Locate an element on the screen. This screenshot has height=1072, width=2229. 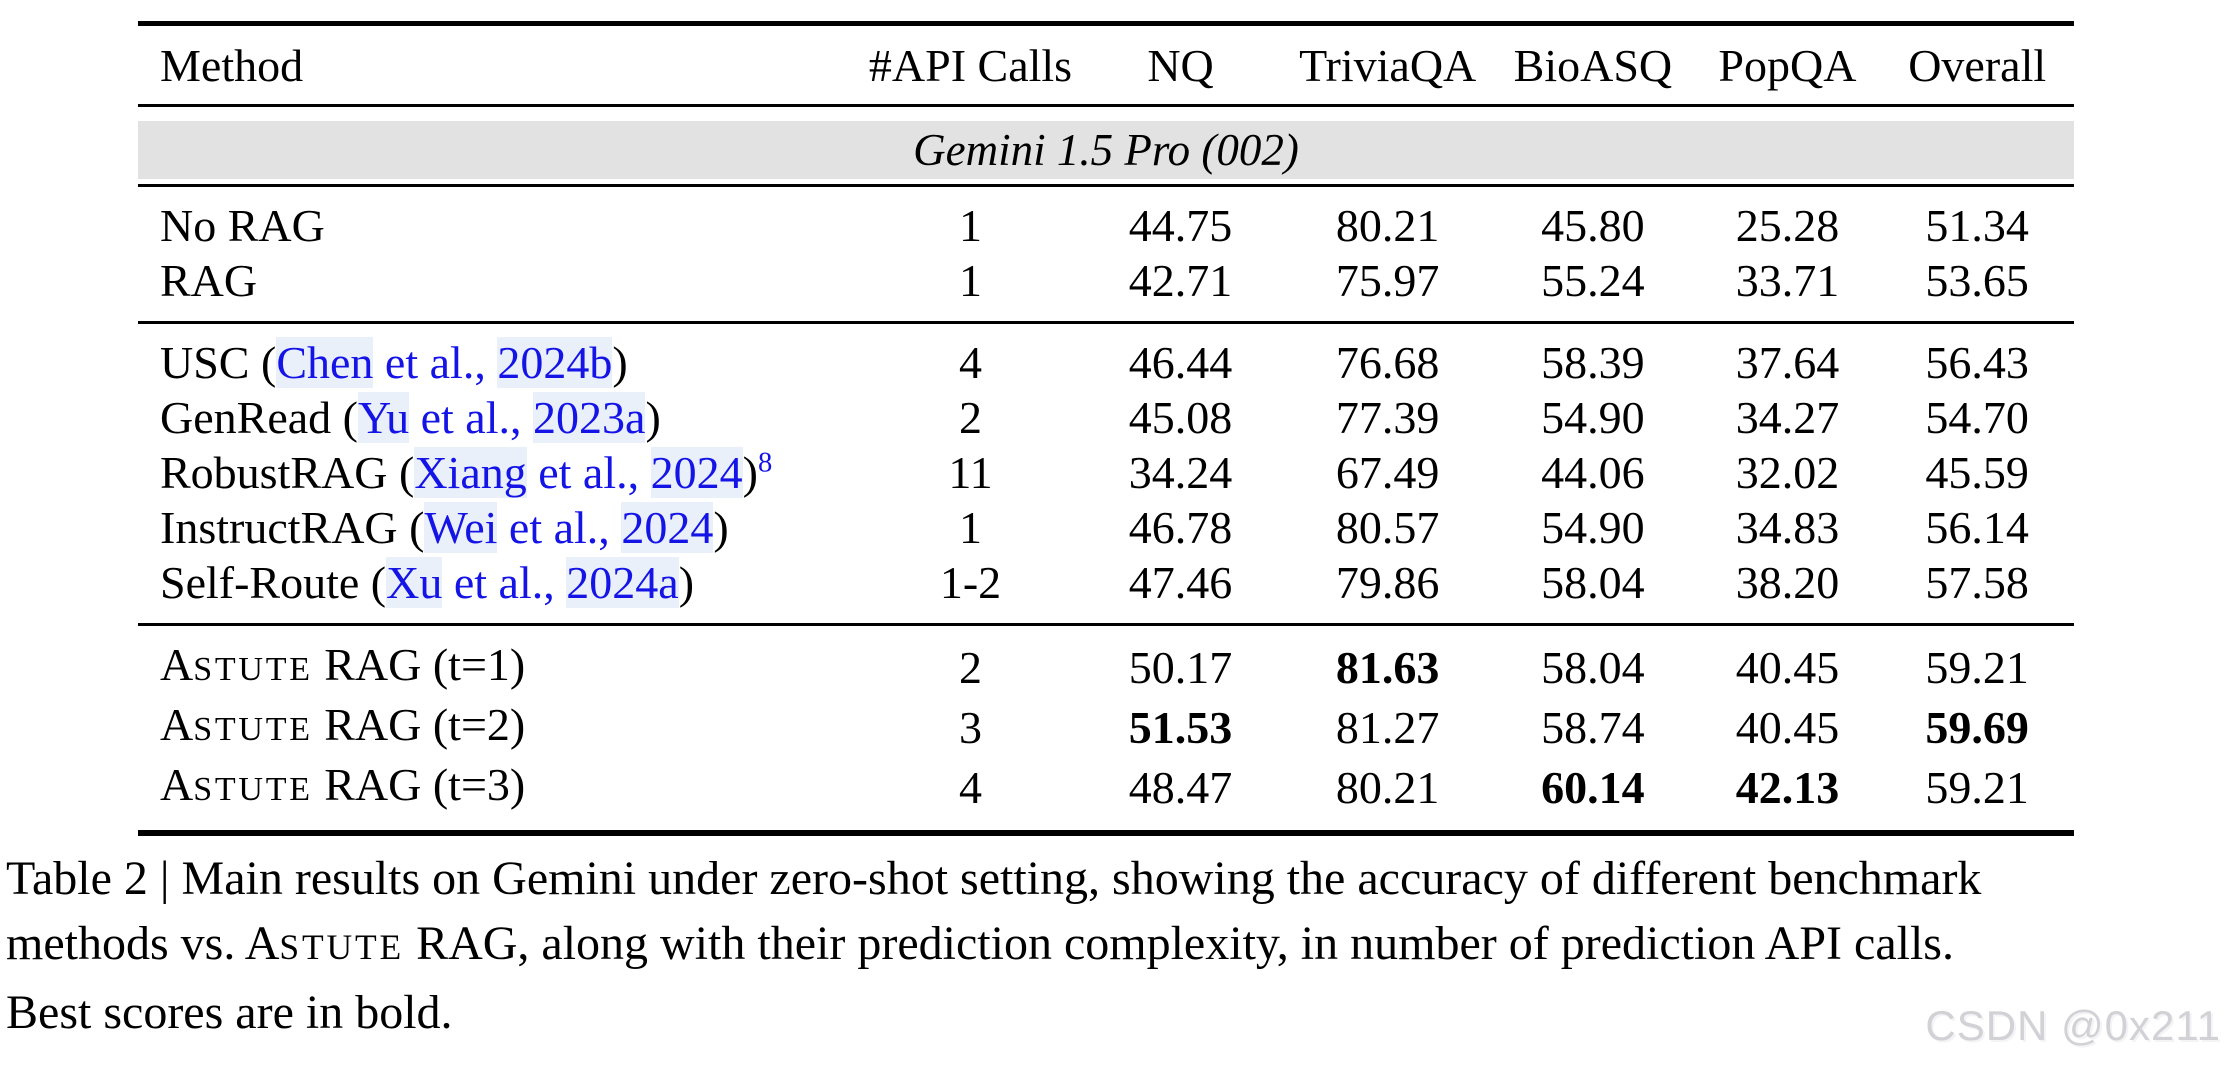
score-cell: 77.39 is located at coordinates (1387, 417).